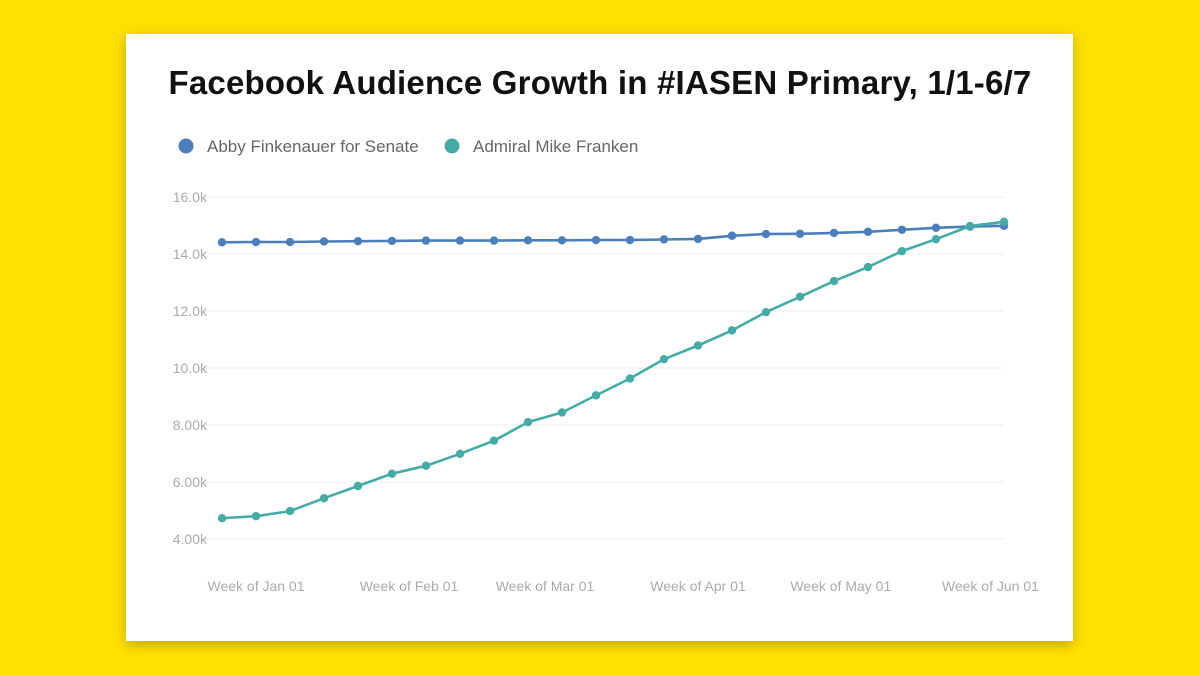  Describe the element at coordinates (313, 146) in the screenshot. I see `legend-label: Abby Finkenauer for Senate` at that location.